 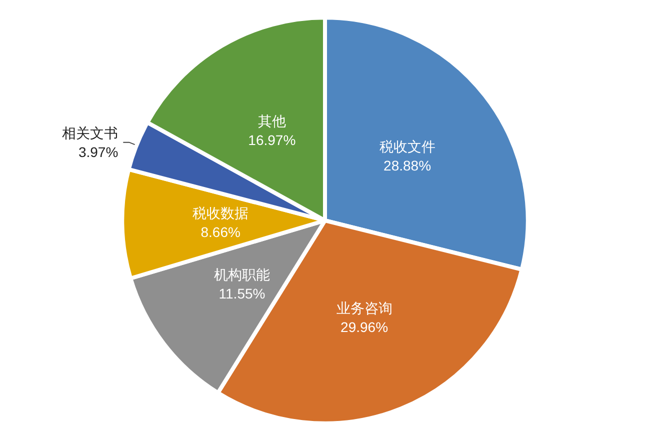 I want to click on slice-label: 税收数据, so click(x=220, y=212).